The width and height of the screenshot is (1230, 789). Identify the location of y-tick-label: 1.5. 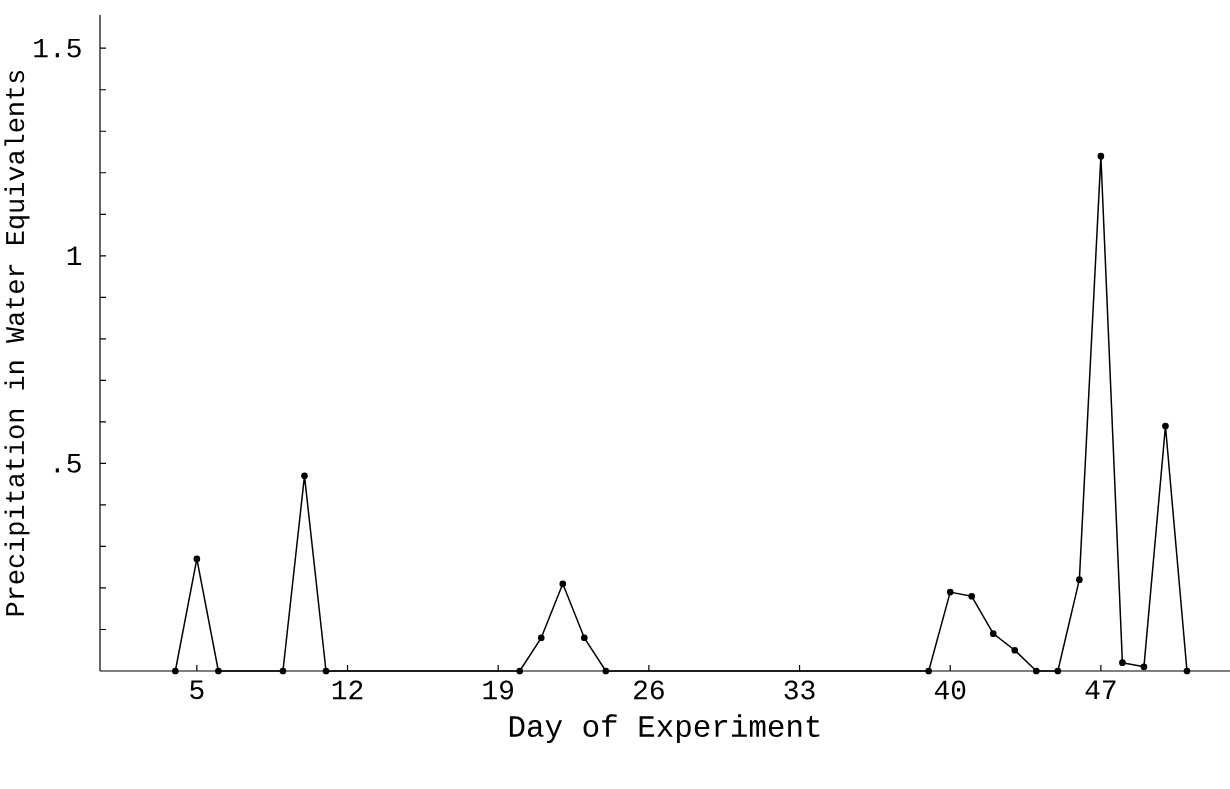
(57, 48).